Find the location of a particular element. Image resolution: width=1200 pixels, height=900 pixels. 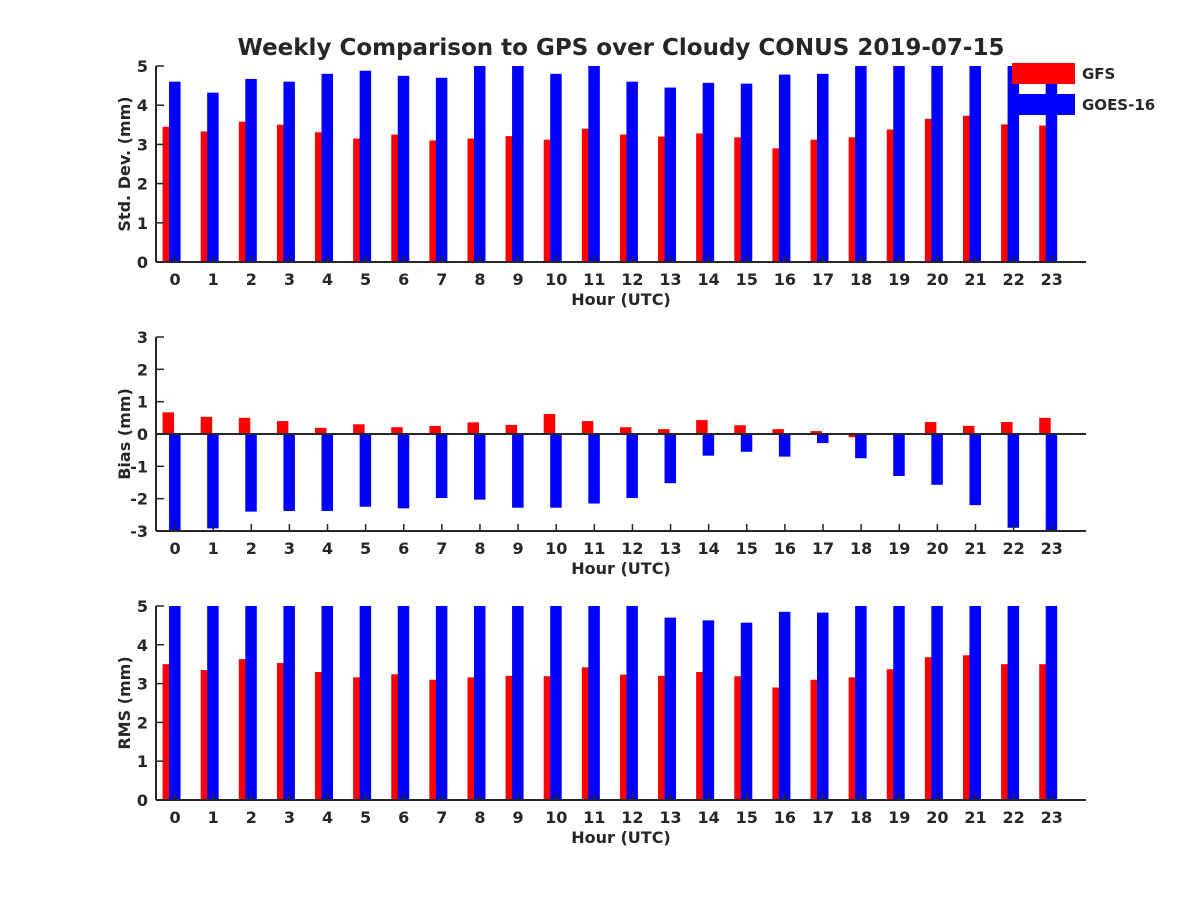

x-tick-label: 12 is located at coordinates (632, 279).